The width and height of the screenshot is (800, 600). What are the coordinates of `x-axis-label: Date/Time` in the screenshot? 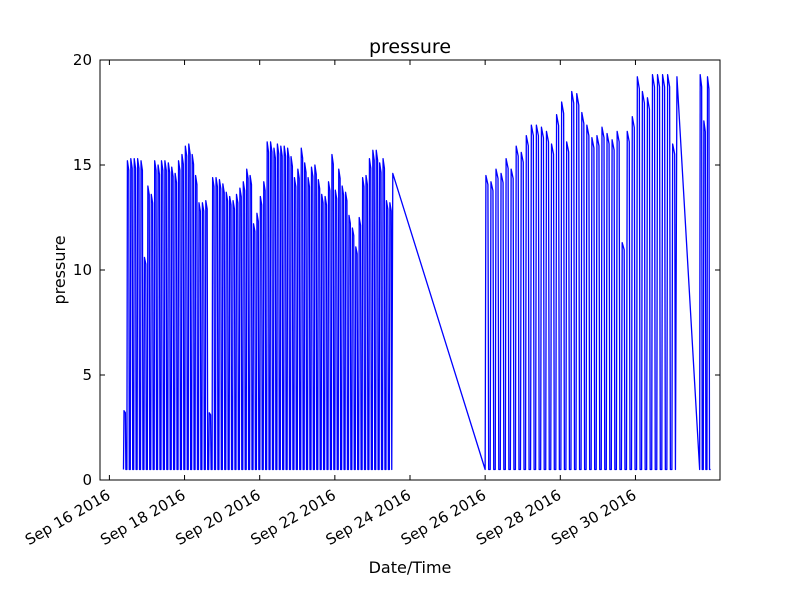 It's located at (410, 567).